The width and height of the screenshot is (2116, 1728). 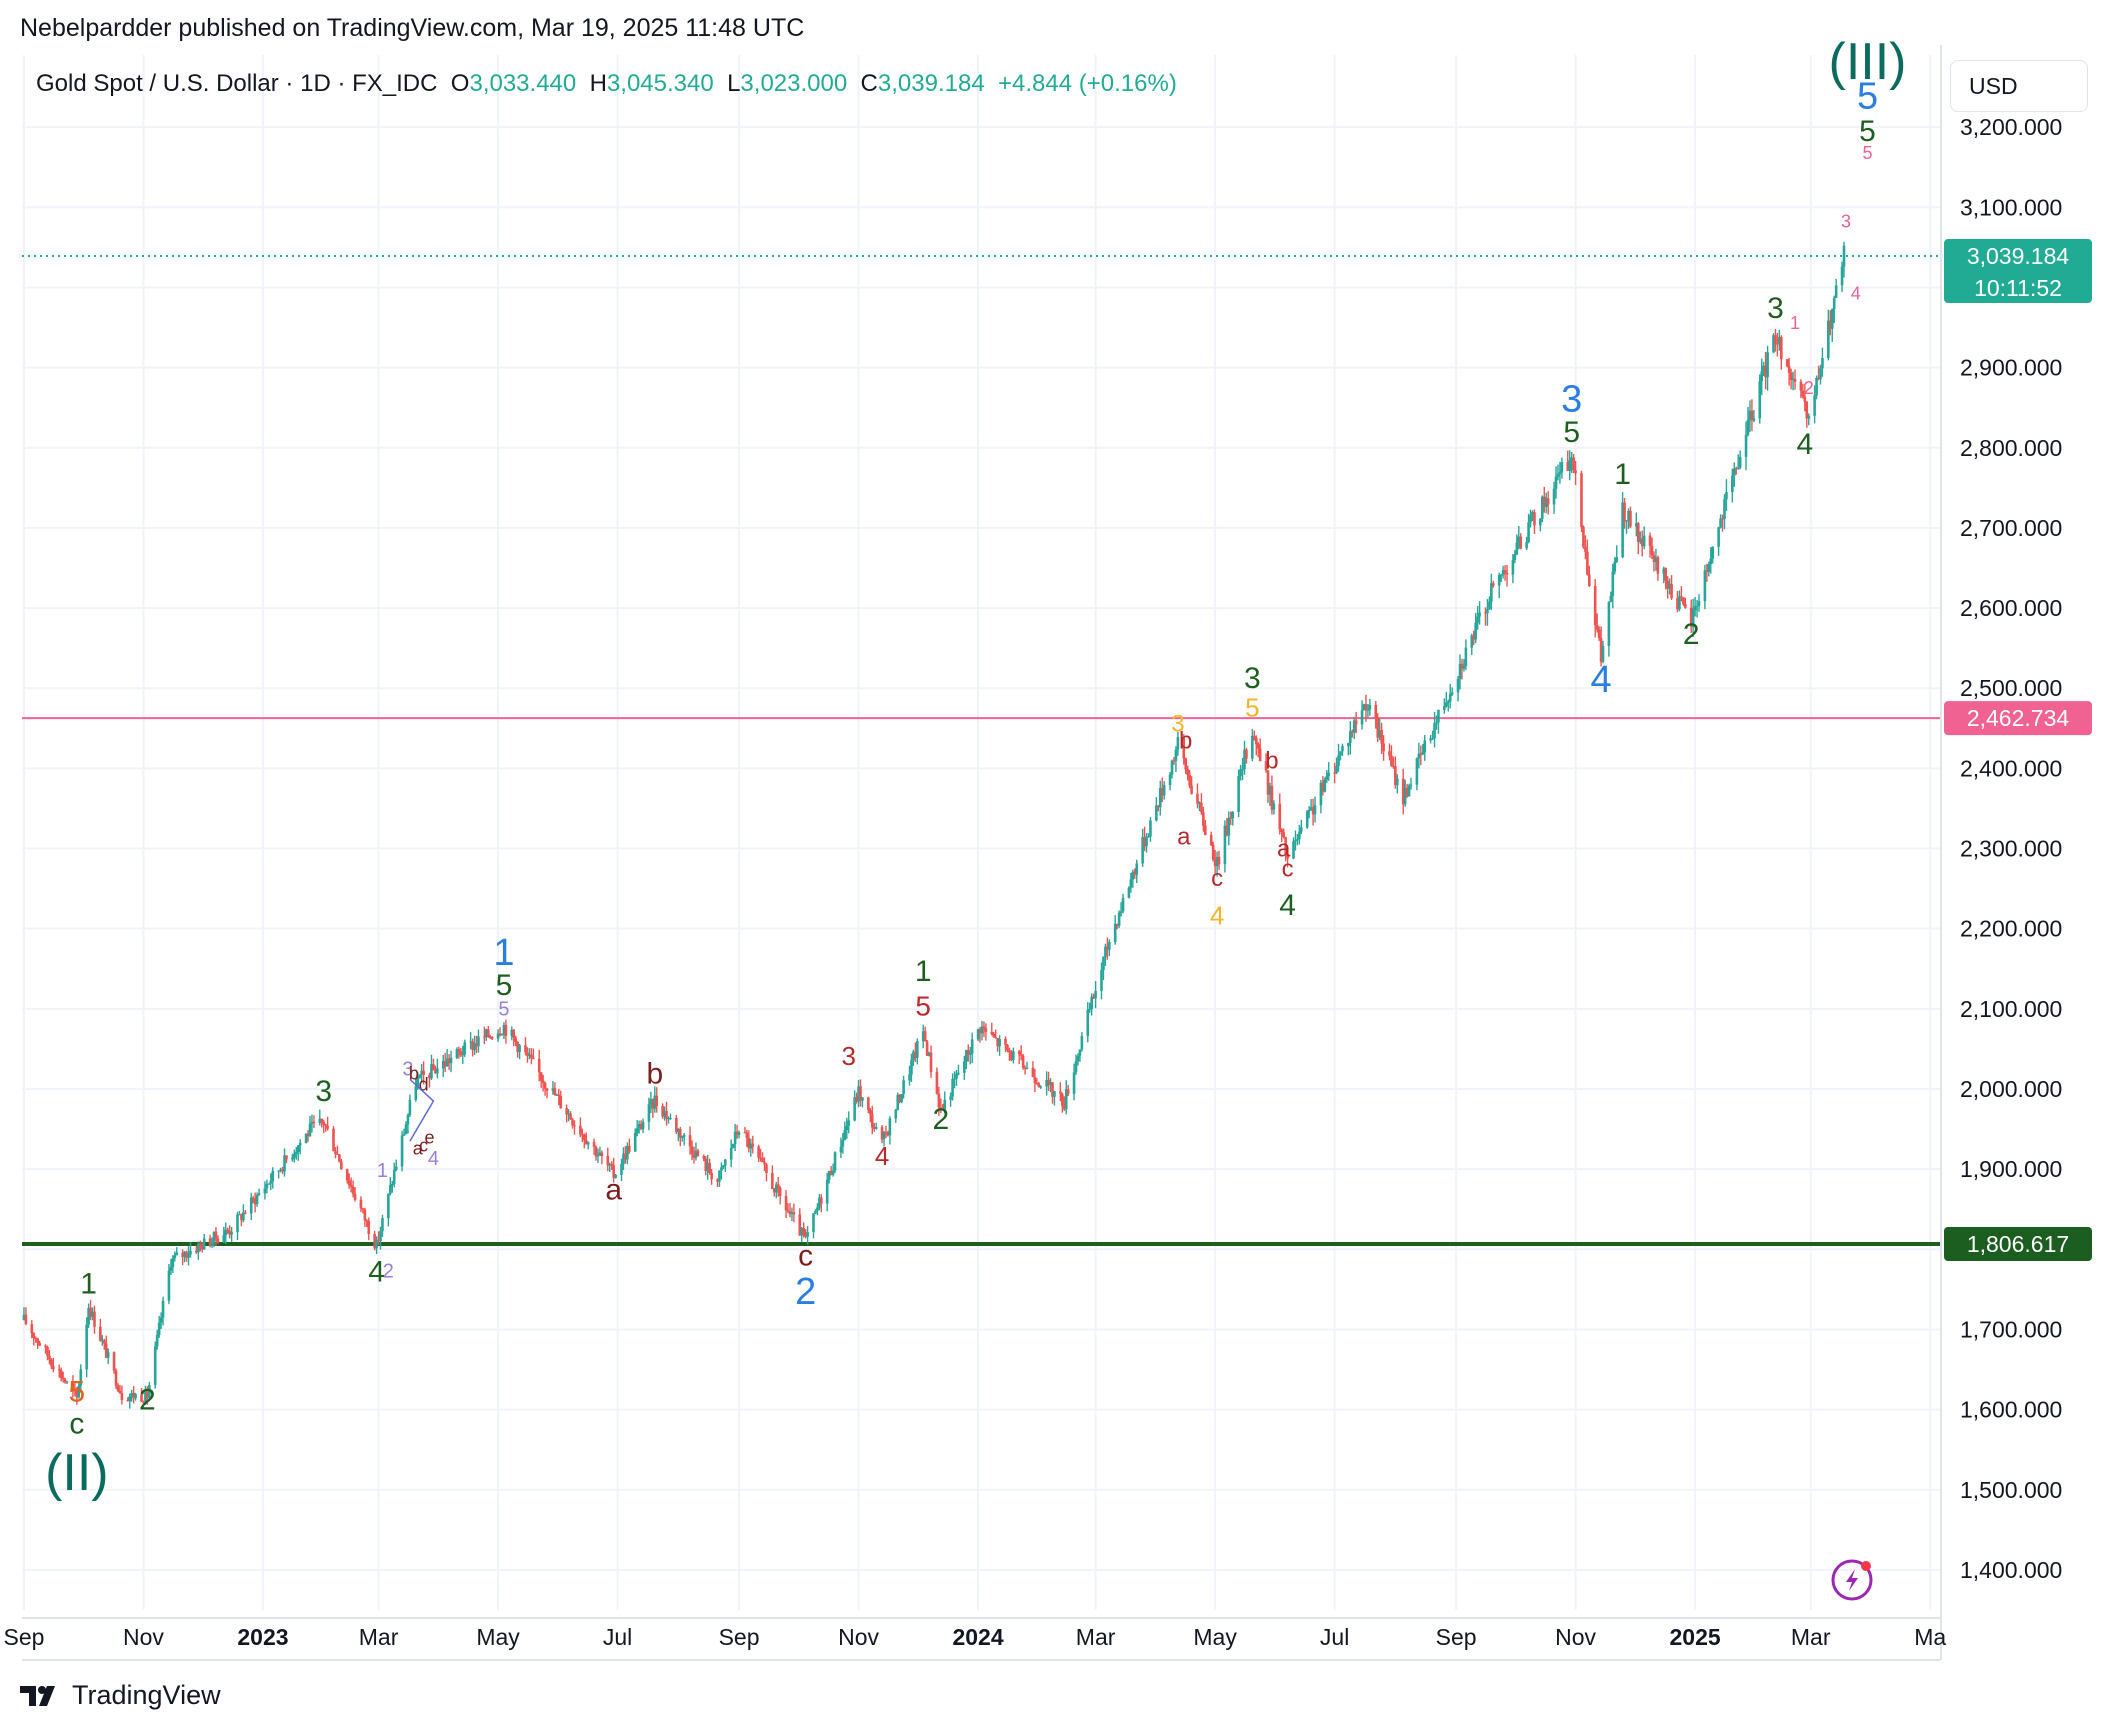 I want to click on time-tick-label: Mar, so click(x=1811, y=1637).